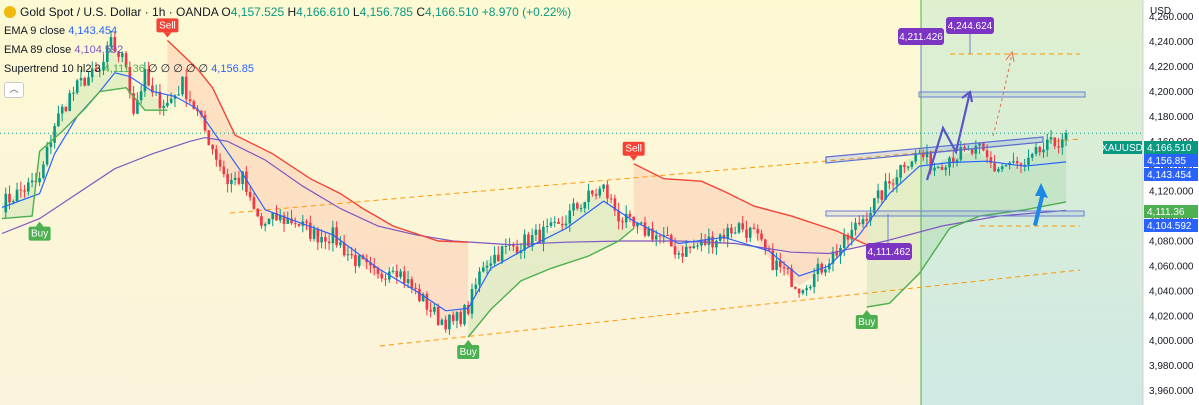 The height and width of the screenshot is (405, 1199). Describe the element at coordinates (287, 31) in the screenshot. I see `legend-ema9-row: EMA 9 close 4,143.454` at that location.